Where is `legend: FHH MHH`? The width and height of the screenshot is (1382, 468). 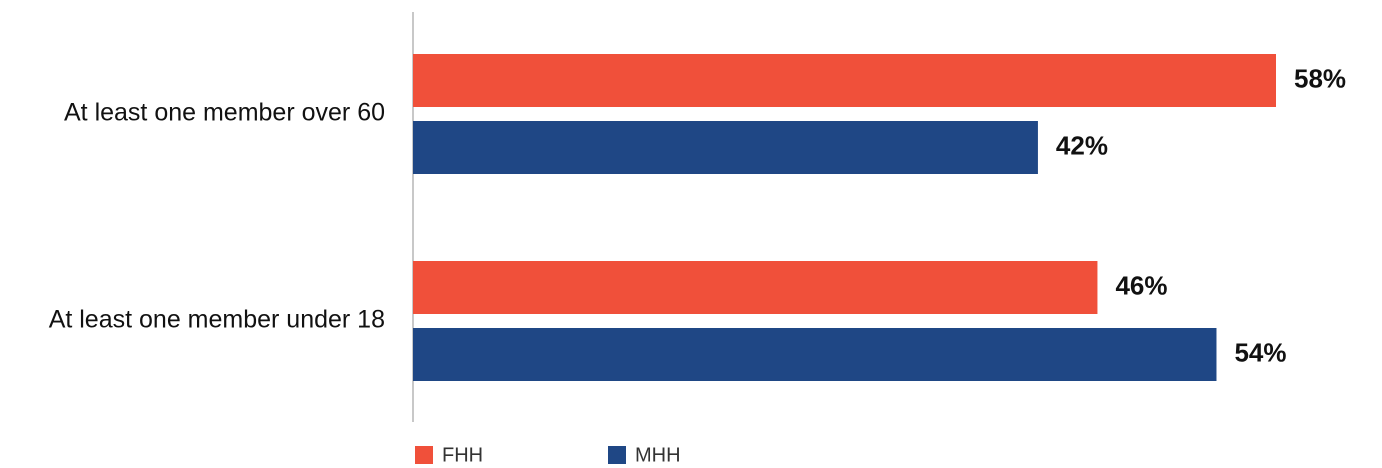
legend: FHH MHH is located at coordinates (548, 455).